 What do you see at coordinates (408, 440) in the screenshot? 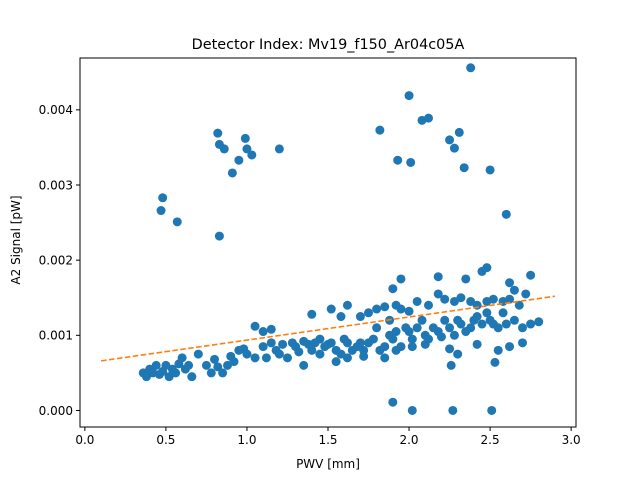
I see `x-tick-label: 2.0` at bounding box center [408, 440].